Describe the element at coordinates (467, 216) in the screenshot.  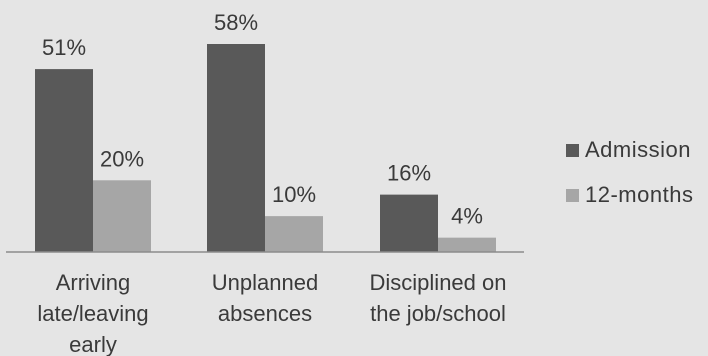
I see `data-label-12-months-2: 4%` at that location.